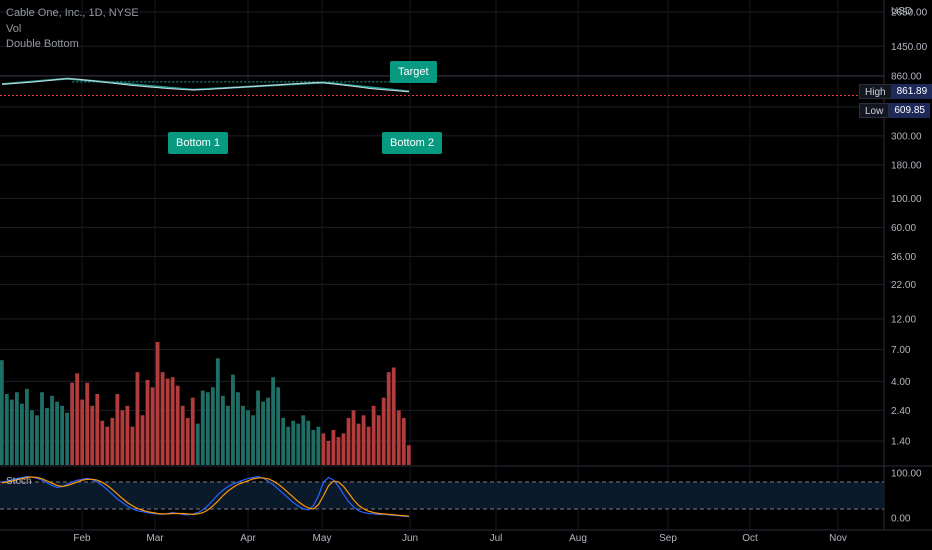 This screenshot has height=550, width=932. I want to click on low-marker-value: 609.85, so click(909, 110).